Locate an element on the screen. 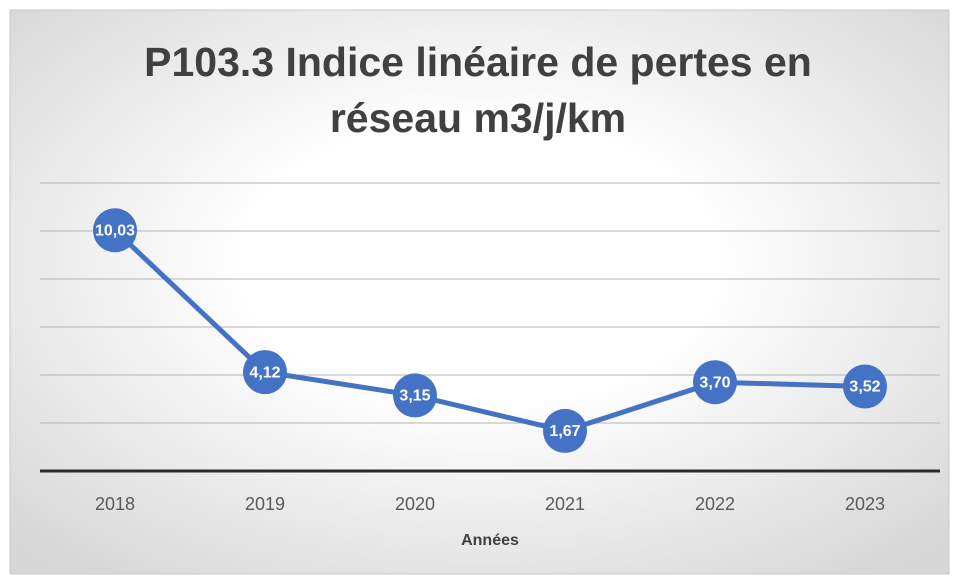 Image resolution: width=957 pixels, height=580 pixels. data-label: 3,15 is located at coordinates (414, 396).